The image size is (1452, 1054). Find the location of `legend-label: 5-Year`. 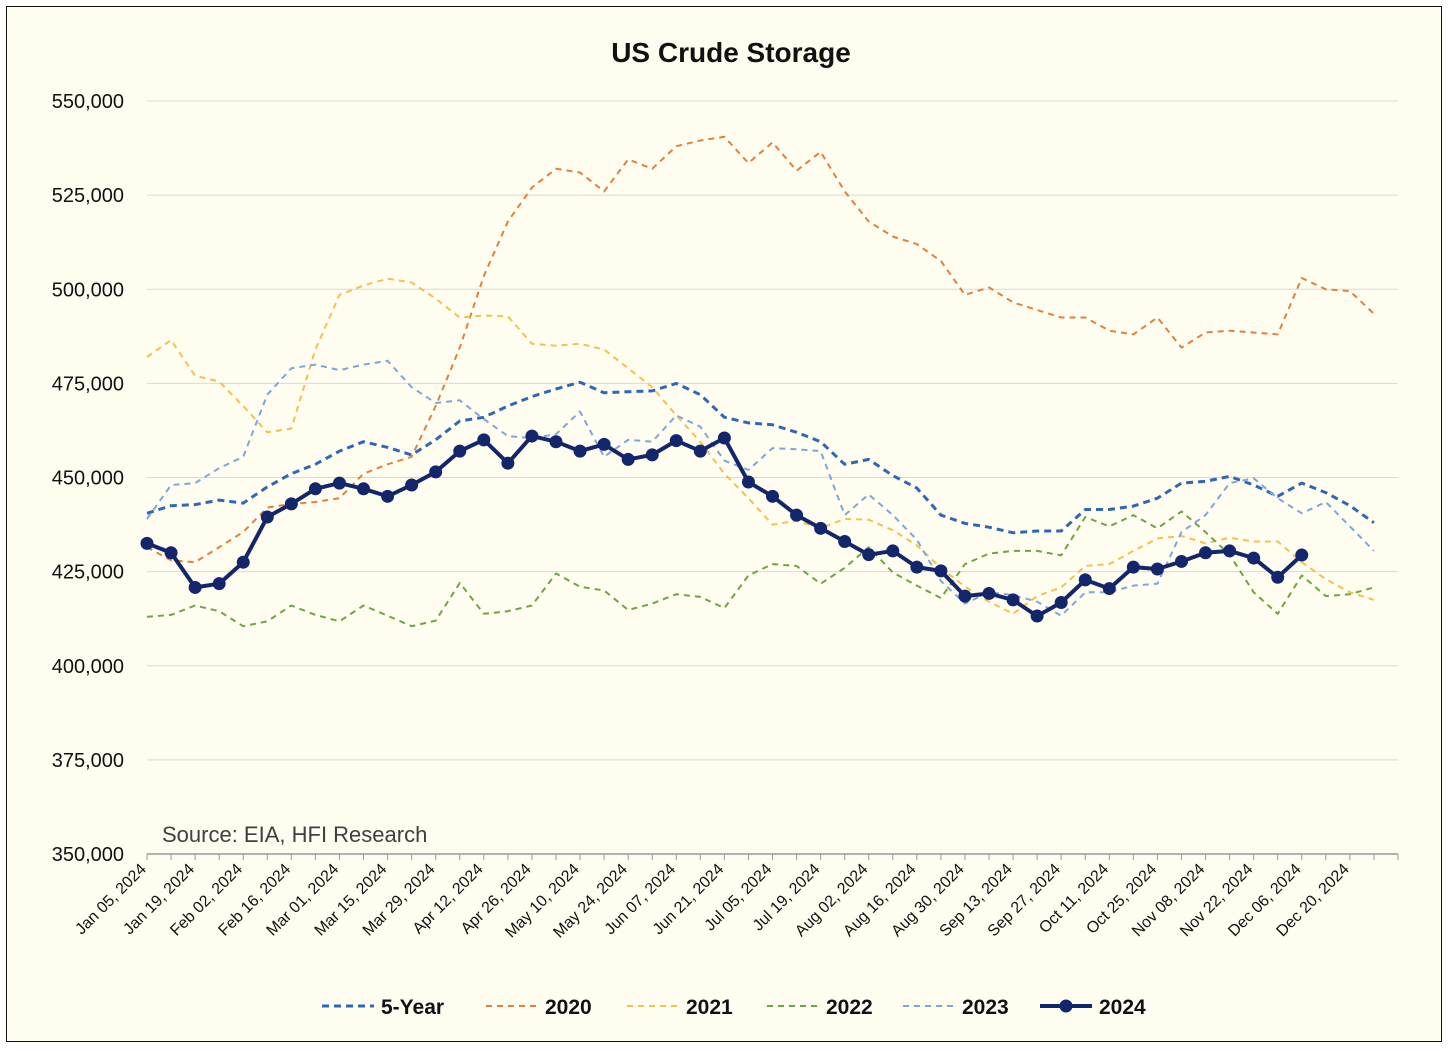

legend-label: 5-Year is located at coordinates (412, 1007).